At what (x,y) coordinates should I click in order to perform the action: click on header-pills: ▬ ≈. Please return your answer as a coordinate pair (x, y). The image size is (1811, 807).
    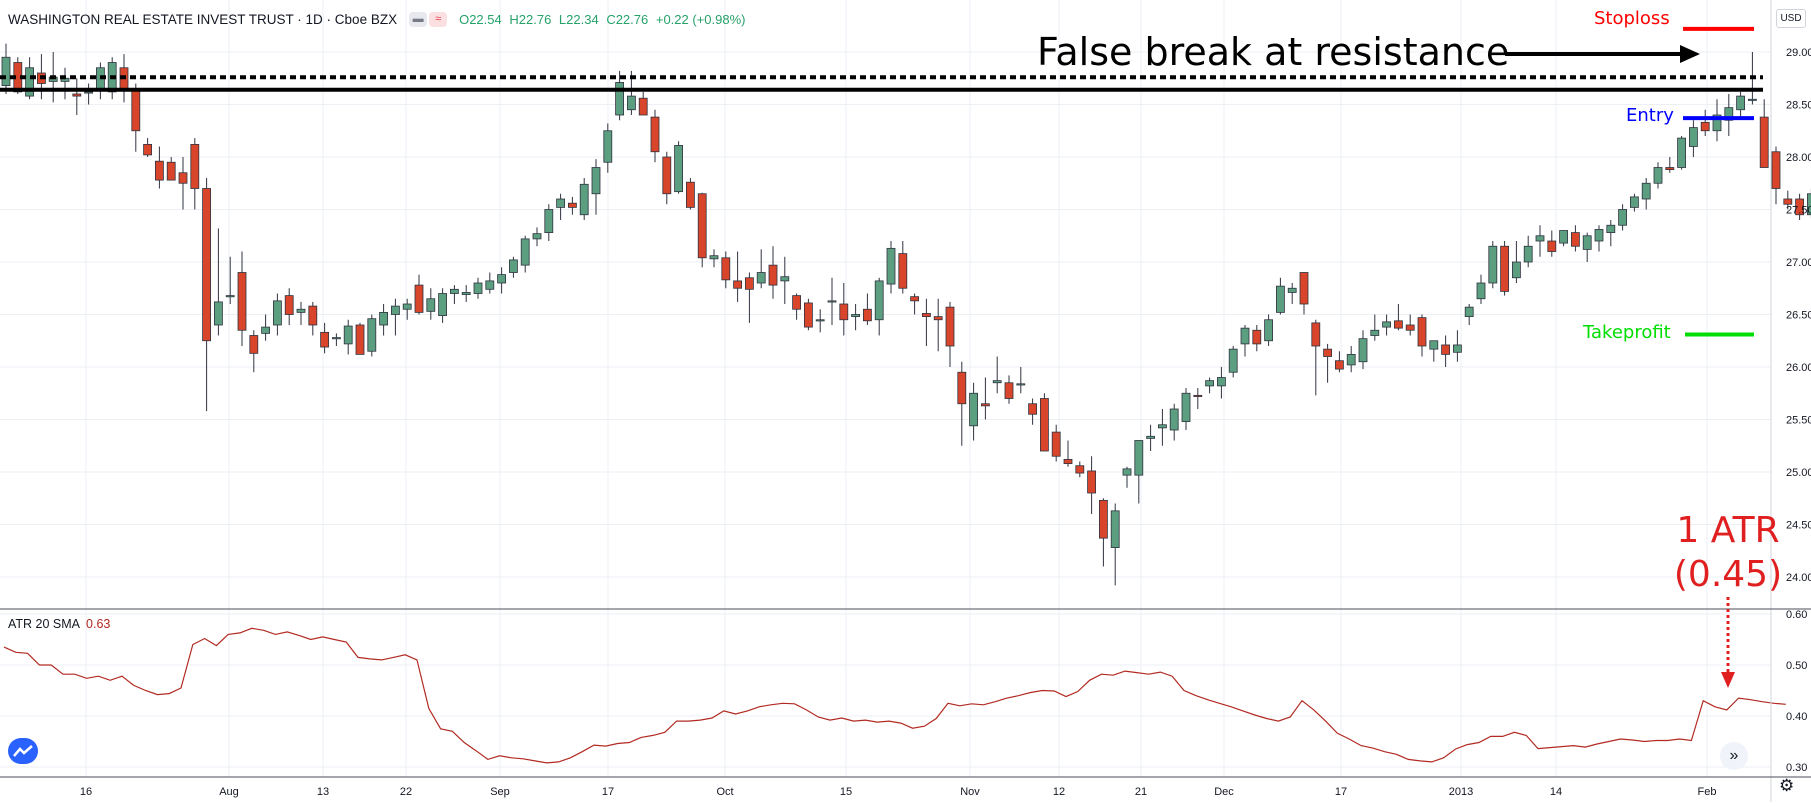
    Looking at the image, I should click on (429, 19).